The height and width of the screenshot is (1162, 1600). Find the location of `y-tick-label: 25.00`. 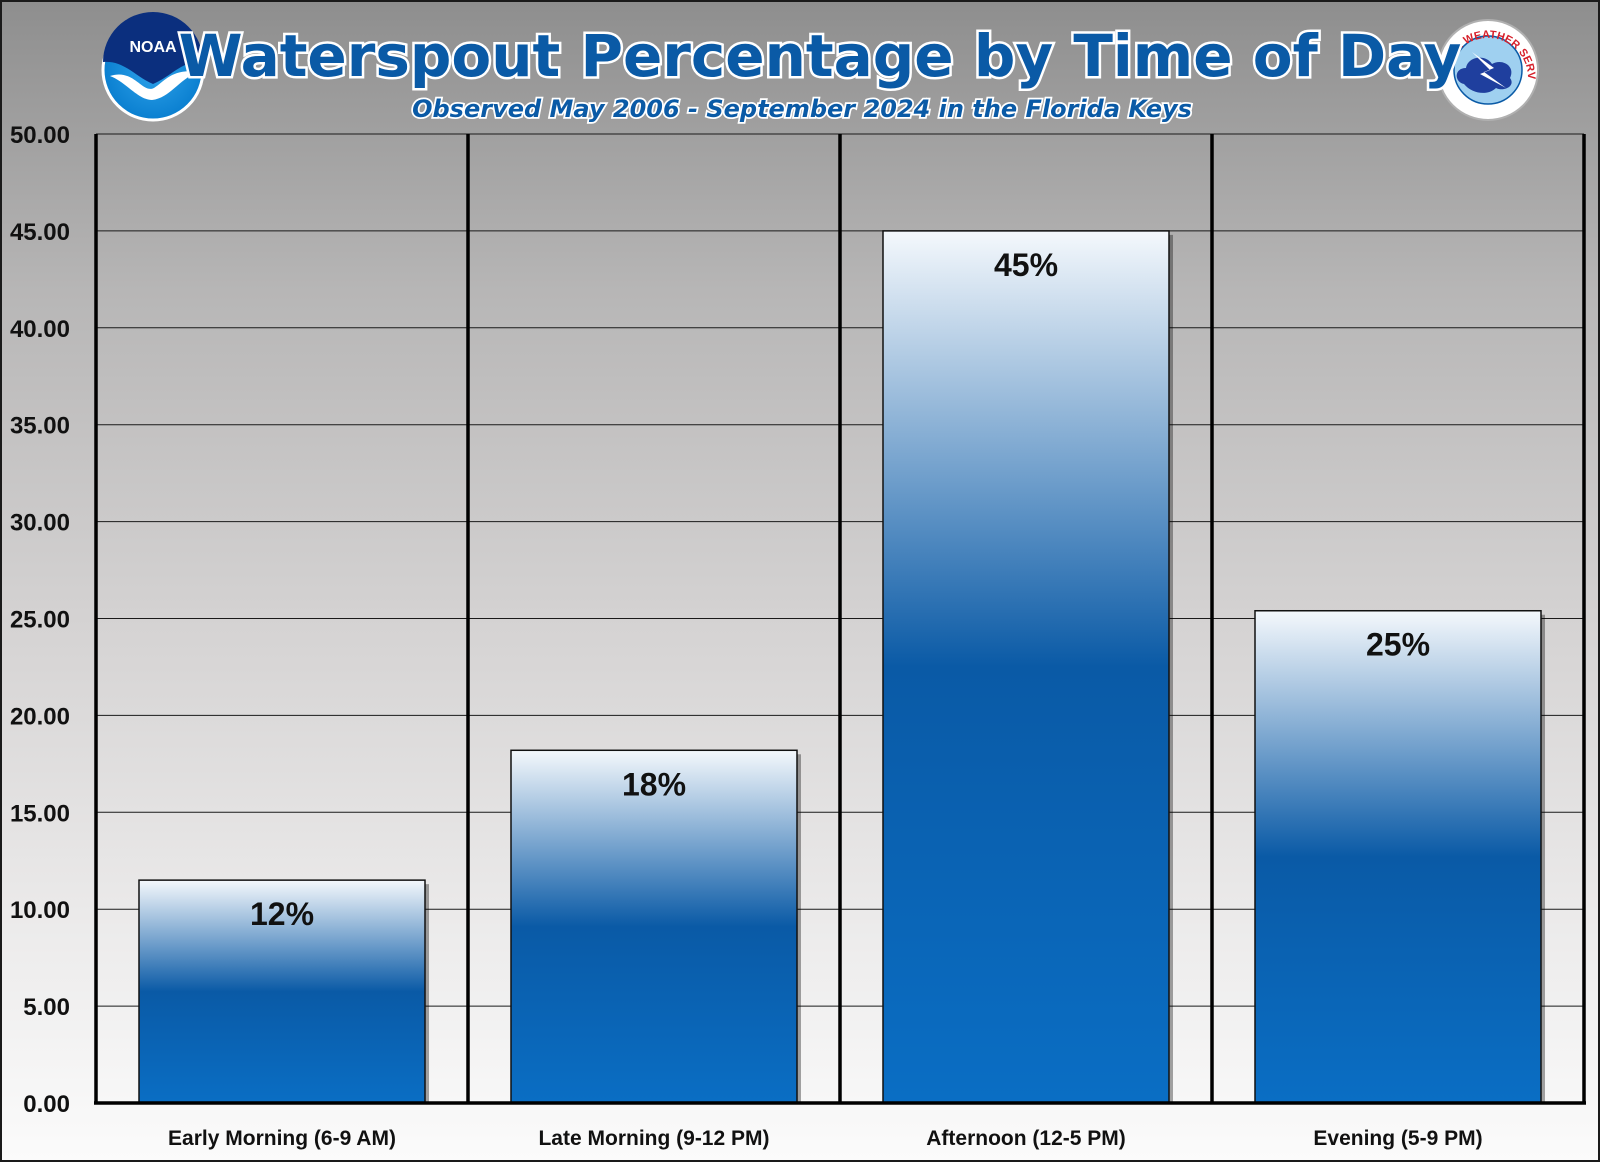

y-tick-label: 25.00 is located at coordinates (40, 620).